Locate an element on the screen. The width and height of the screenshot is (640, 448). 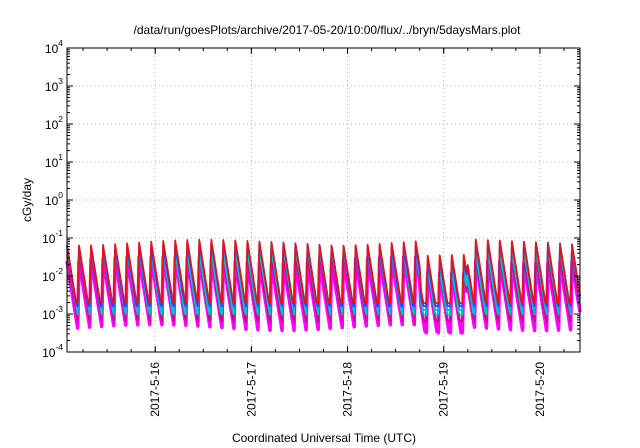
x-tick-label: 2017-5-20 is located at coordinates (540, 389).